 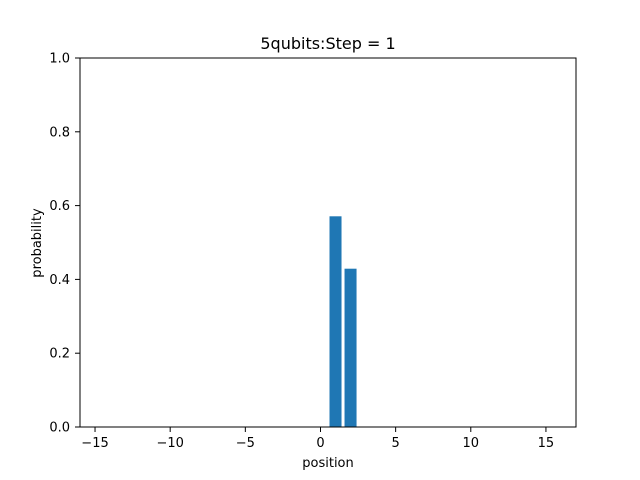 What do you see at coordinates (59, 132) in the screenshot?
I see `y-tick-label: 0.8` at bounding box center [59, 132].